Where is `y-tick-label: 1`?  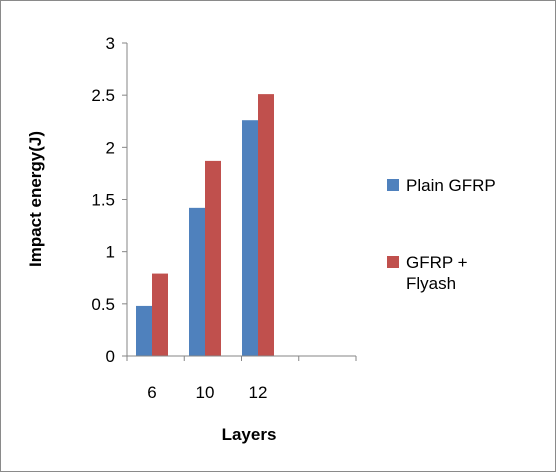
y-tick-label: 1 is located at coordinates (110, 252).